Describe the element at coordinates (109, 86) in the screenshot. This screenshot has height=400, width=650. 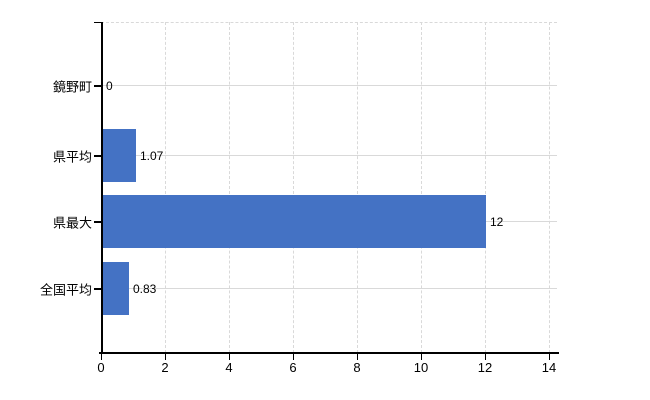
I see `bar-value-label: 0` at that location.